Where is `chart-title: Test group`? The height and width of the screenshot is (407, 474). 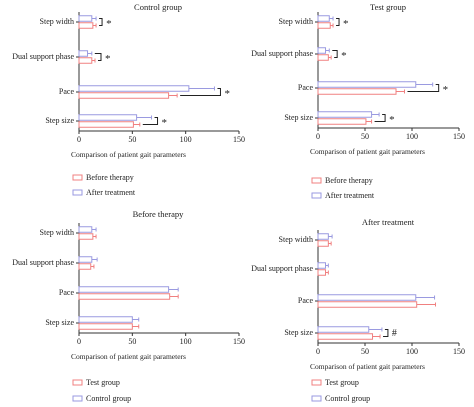
chart-title: Test group is located at coordinates (388, 7).